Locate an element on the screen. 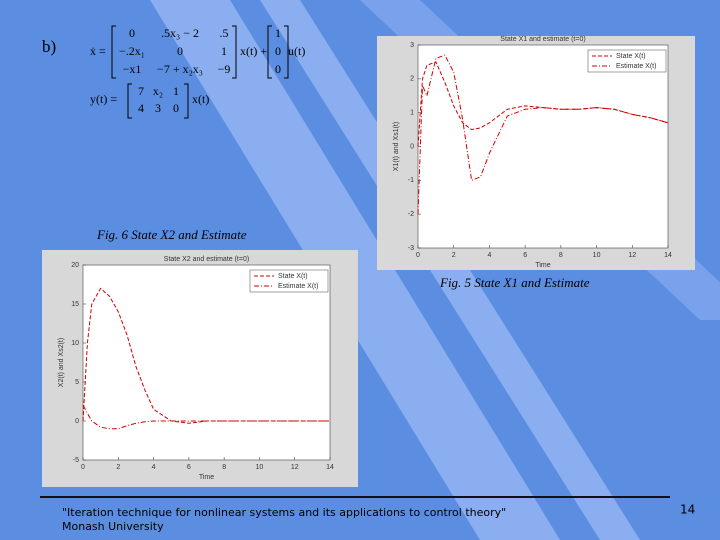 The image size is (720, 540). y-tick-label: 15 is located at coordinates (75, 304).